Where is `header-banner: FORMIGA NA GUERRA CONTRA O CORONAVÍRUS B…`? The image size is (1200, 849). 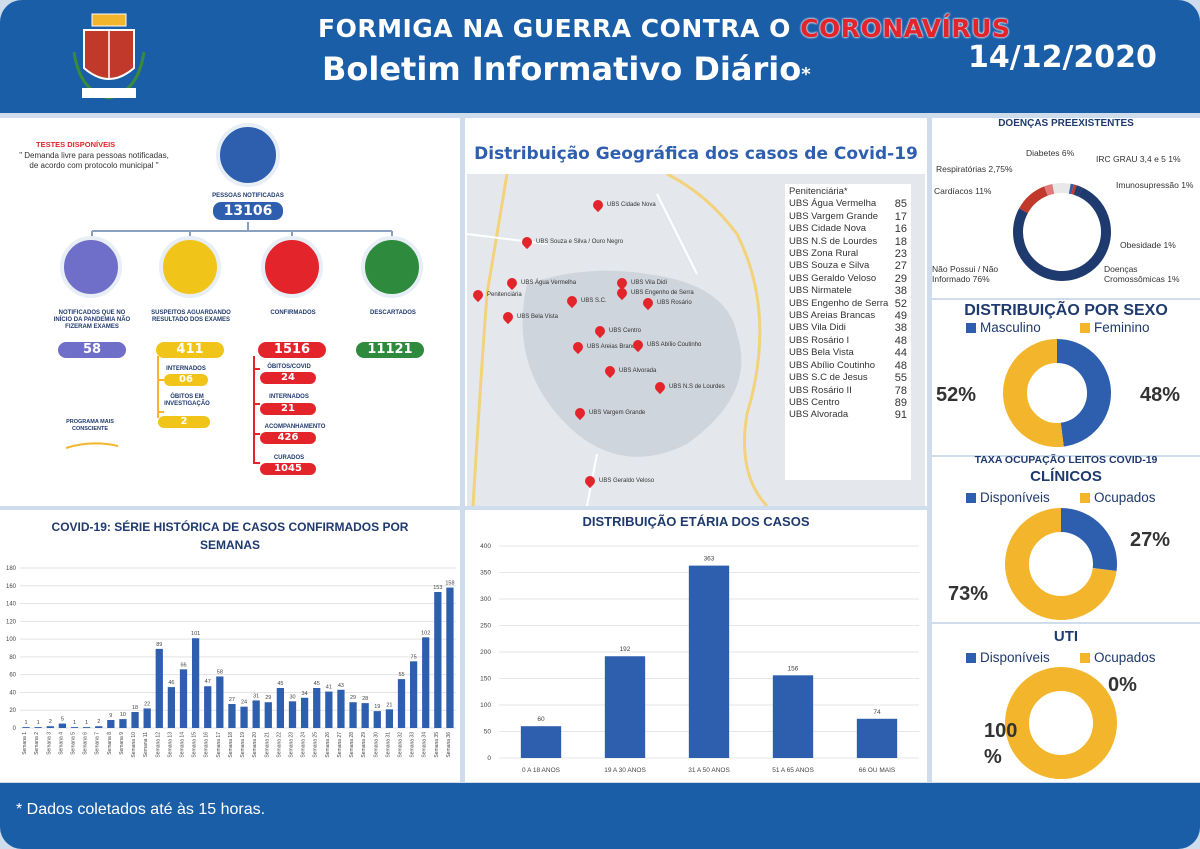
header-banner: FORMIGA NA GUERRA CONTRA O CORONAVÍRUS B… is located at coordinates (600, 56).